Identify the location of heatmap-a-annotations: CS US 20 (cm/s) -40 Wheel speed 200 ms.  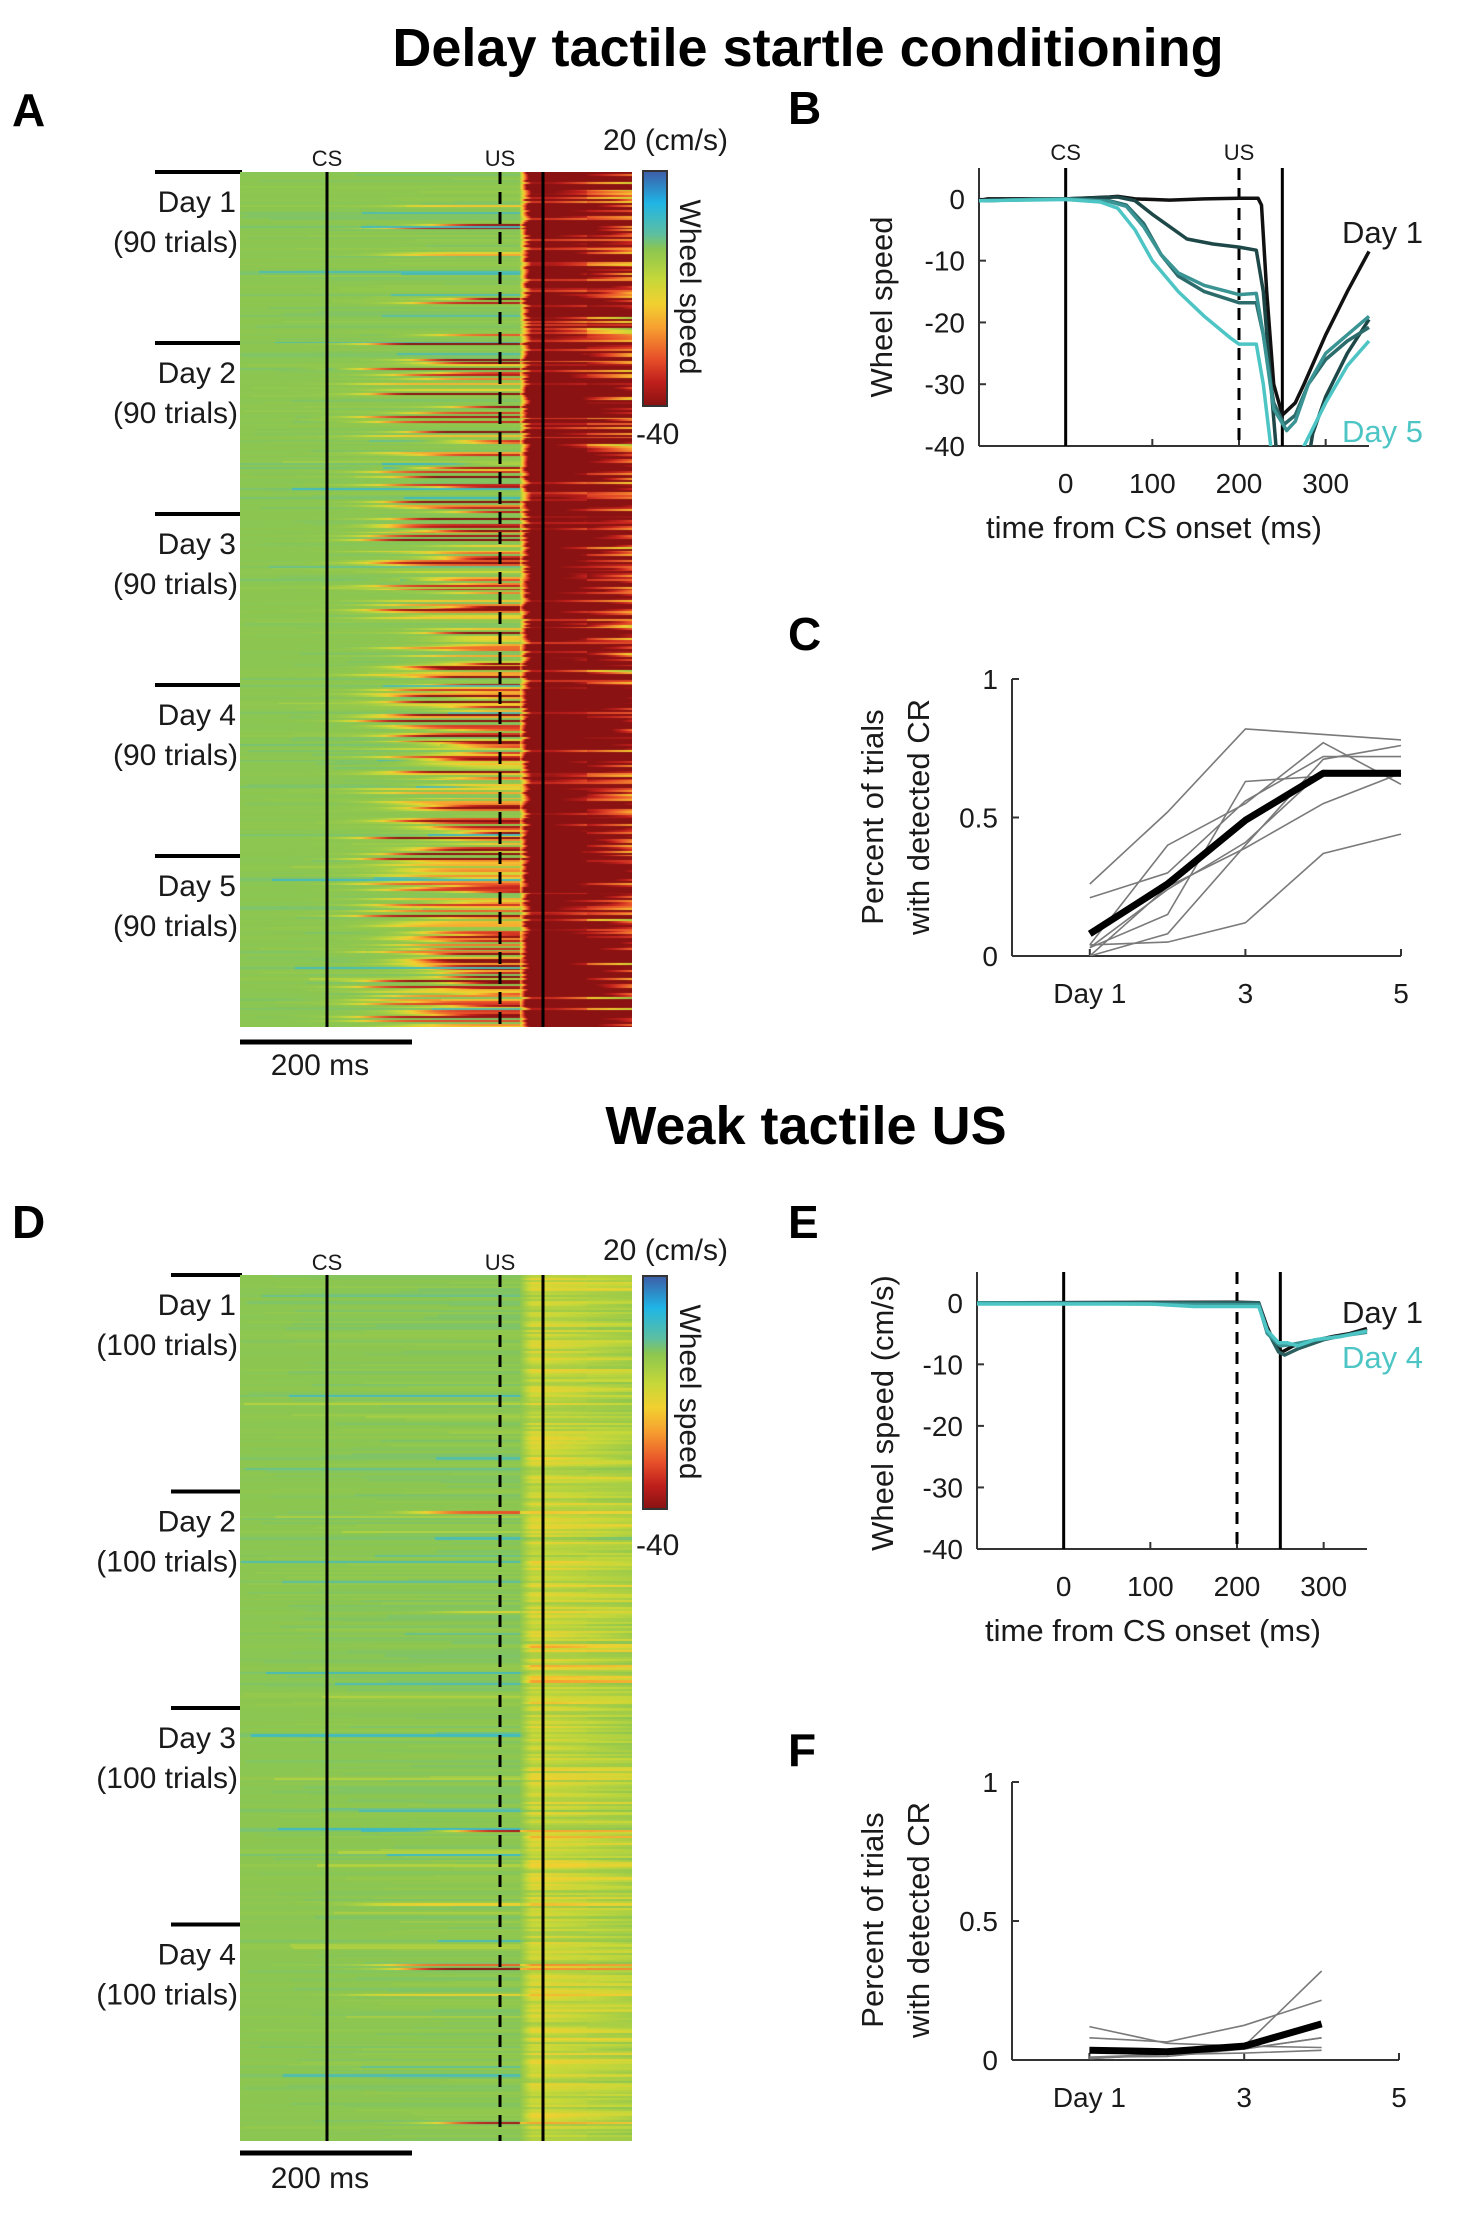
(484, 603).